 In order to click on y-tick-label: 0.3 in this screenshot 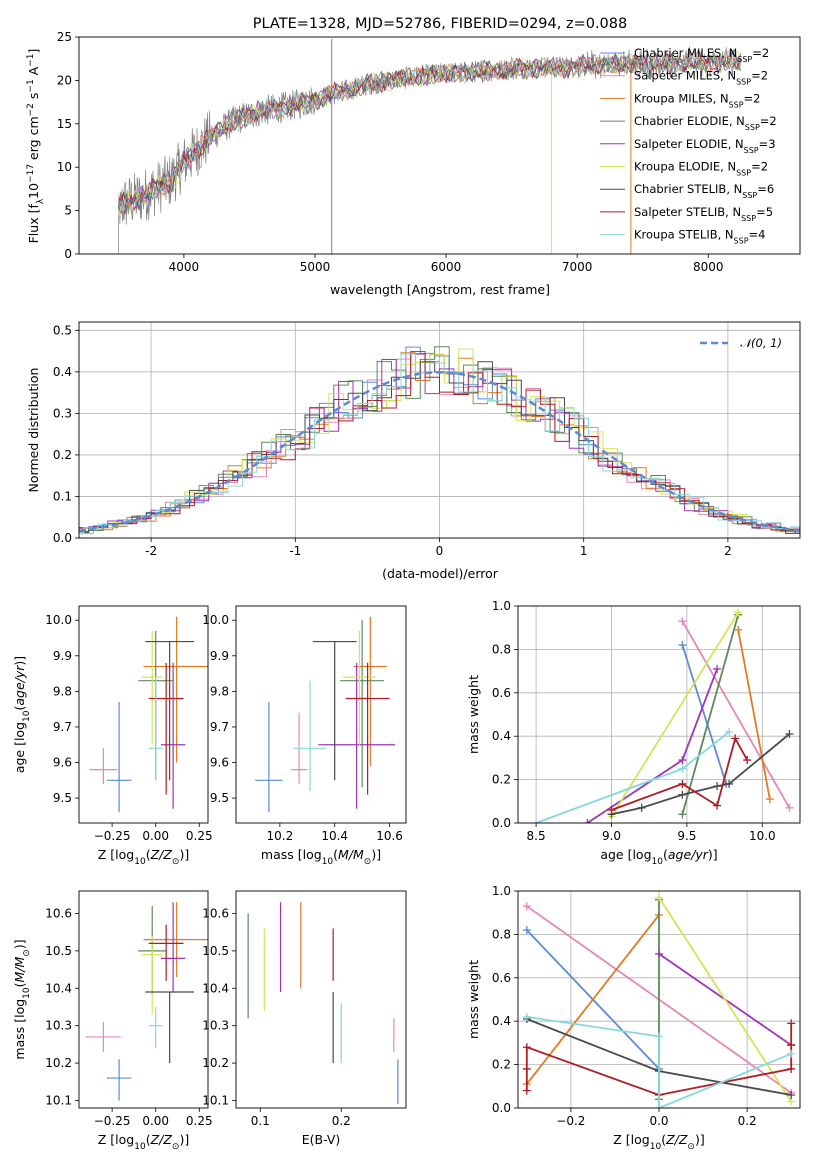, I will do `click(62, 413)`.